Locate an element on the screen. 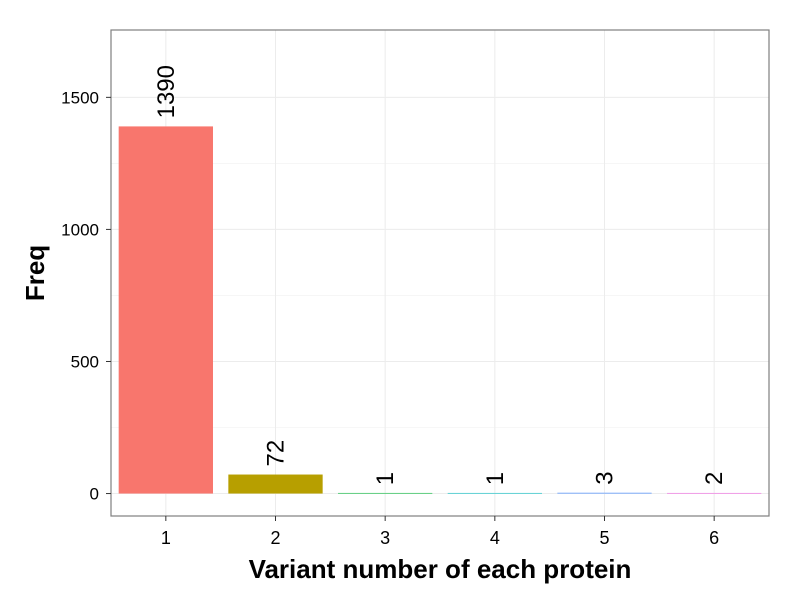 The width and height of the screenshot is (800, 605). x-tick-label: 4 is located at coordinates (495, 538).